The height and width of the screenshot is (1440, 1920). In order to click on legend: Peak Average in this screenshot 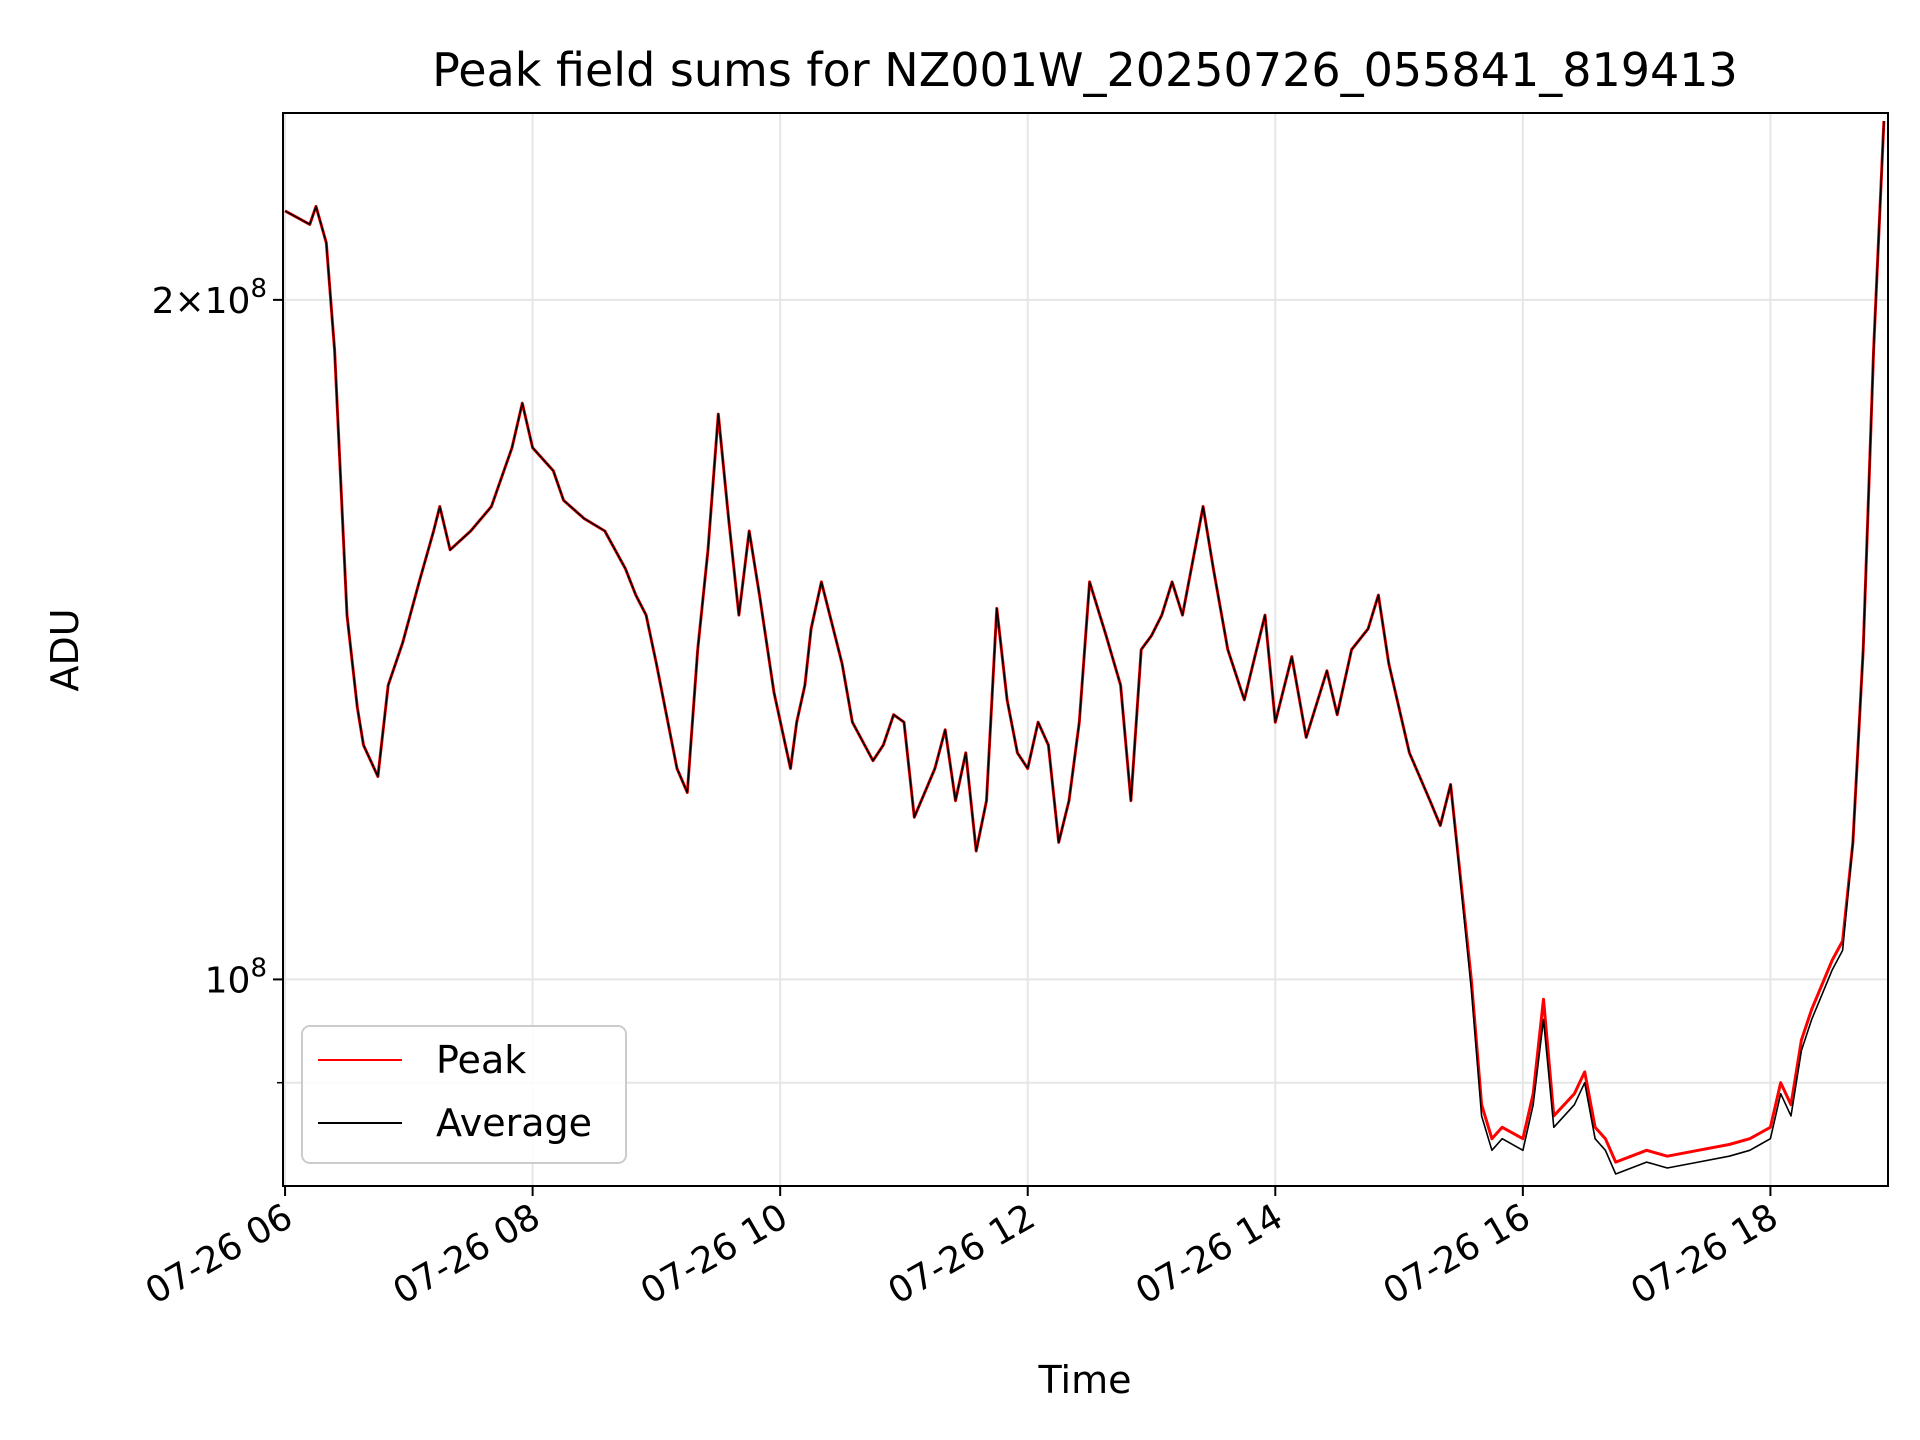, I will do `click(464, 1094)`.